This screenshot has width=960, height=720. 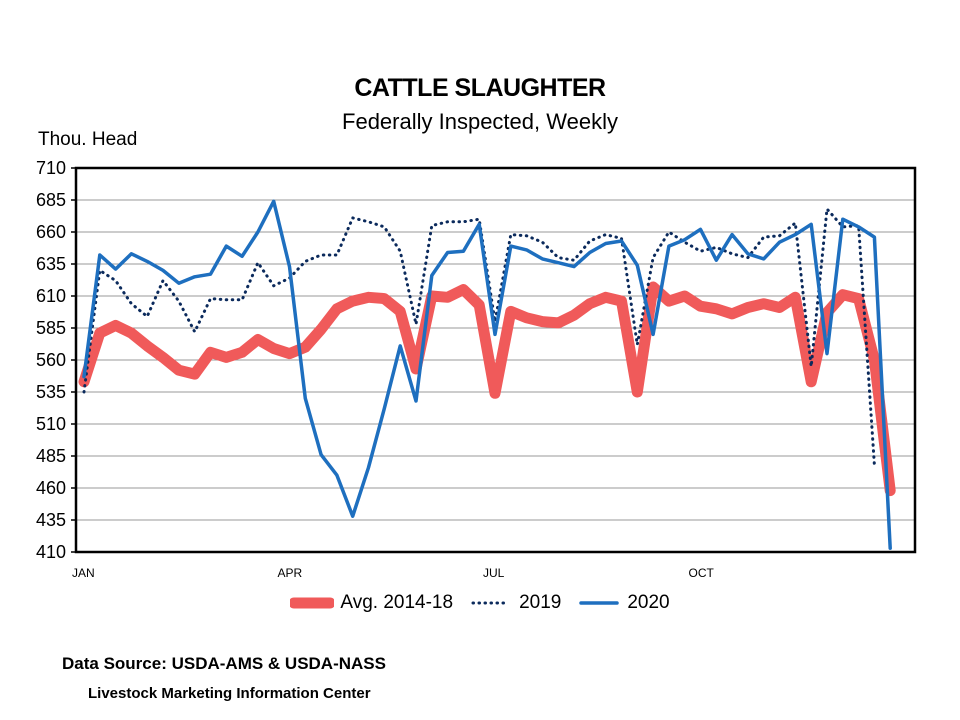 I want to click on y-tick-labels: 710 685 660 635 610 585 560 535 510 485 460 435 410, so click(x=56, y=360).